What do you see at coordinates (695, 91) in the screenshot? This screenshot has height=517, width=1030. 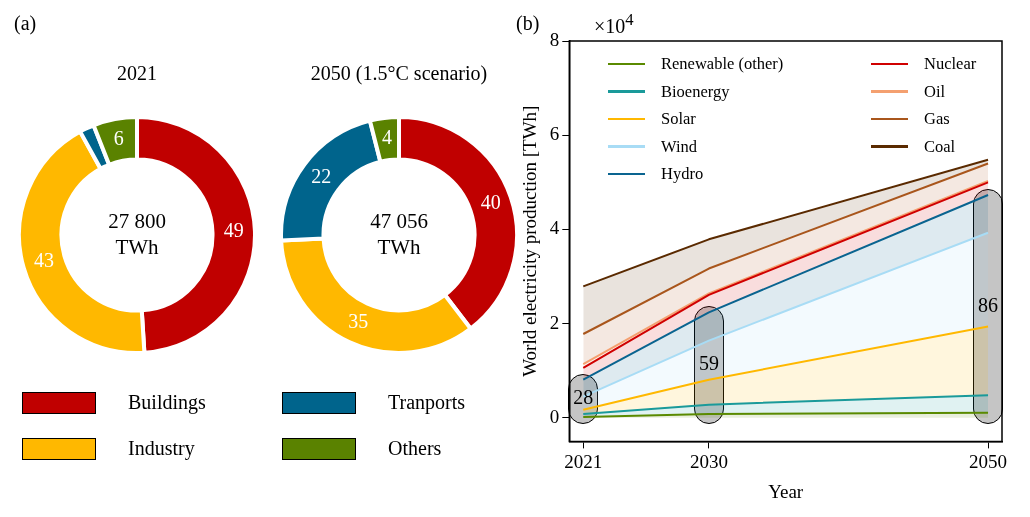 I see `legend-label: Bioenergy` at bounding box center [695, 91].